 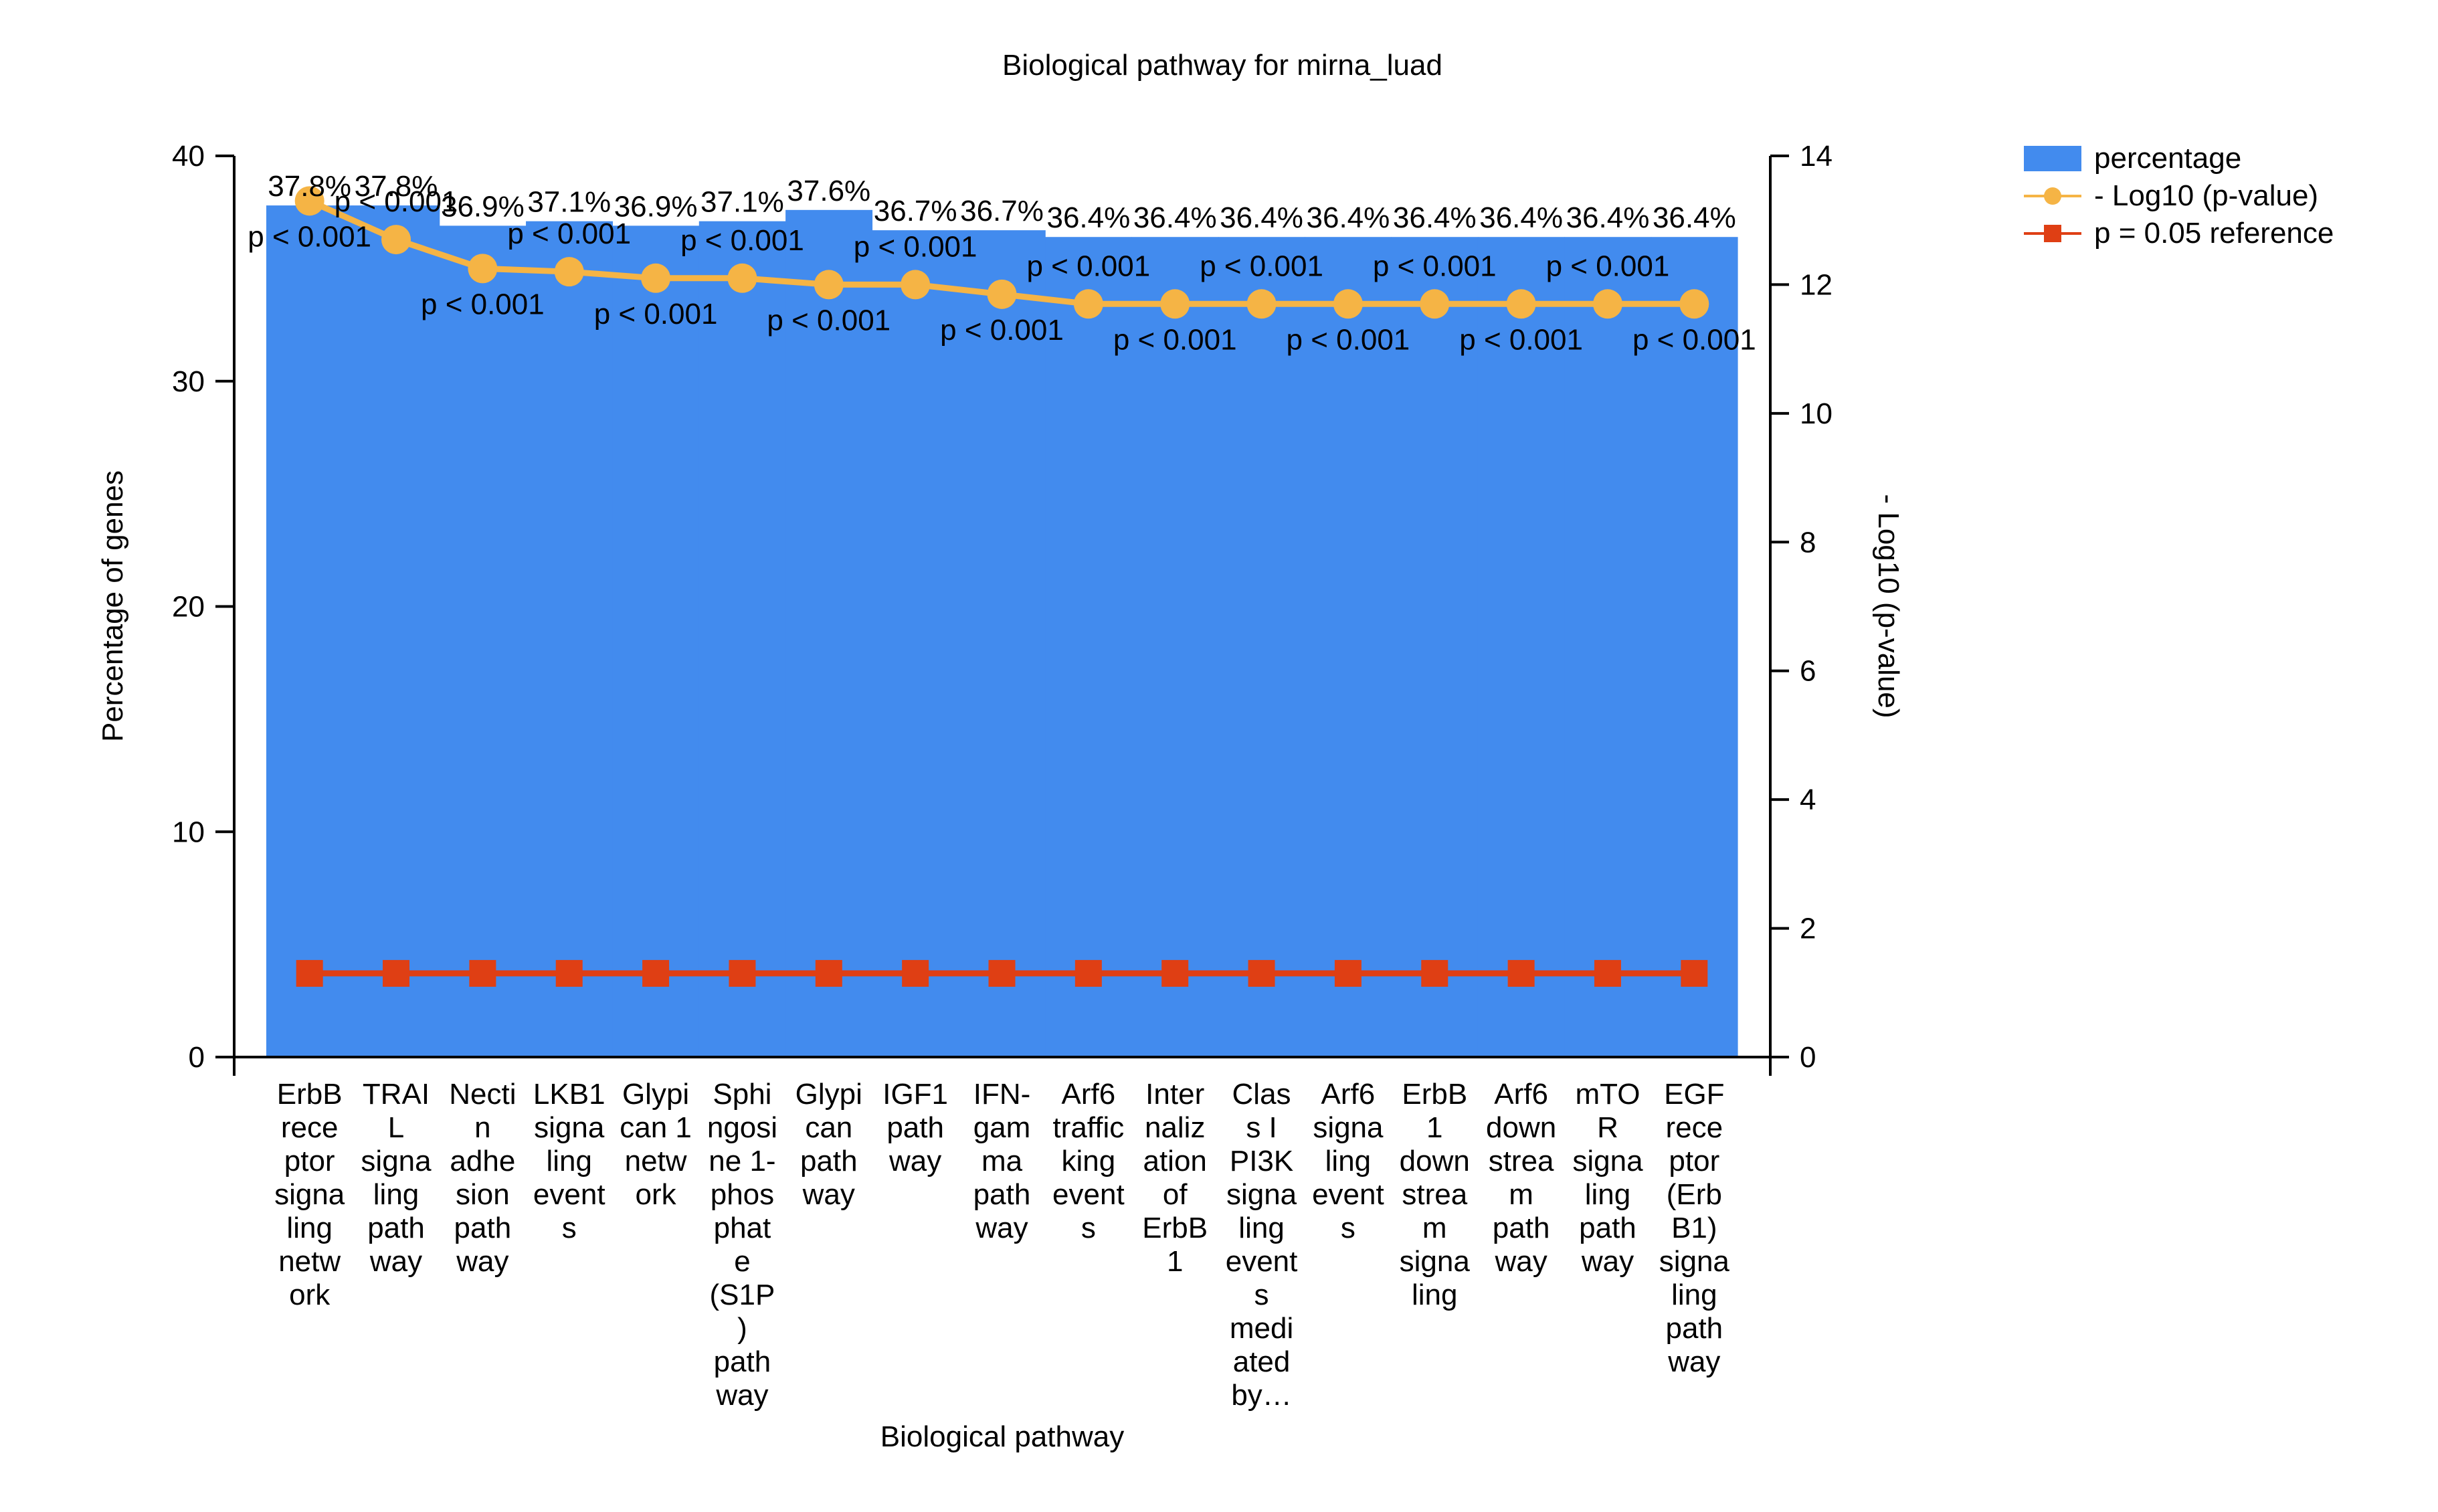 I want to click on x-tick-label-line: Clas, so click(x=1261, y=1094).